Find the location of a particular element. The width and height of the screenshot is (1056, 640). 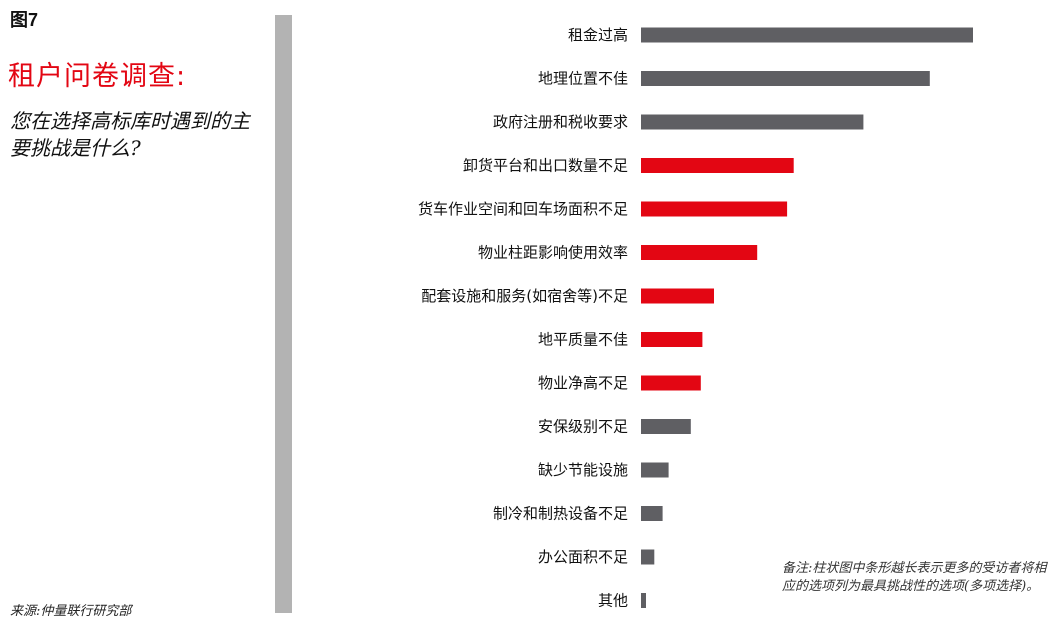

category-label: 地平质量不佳 is located at coordinates (583, 340).